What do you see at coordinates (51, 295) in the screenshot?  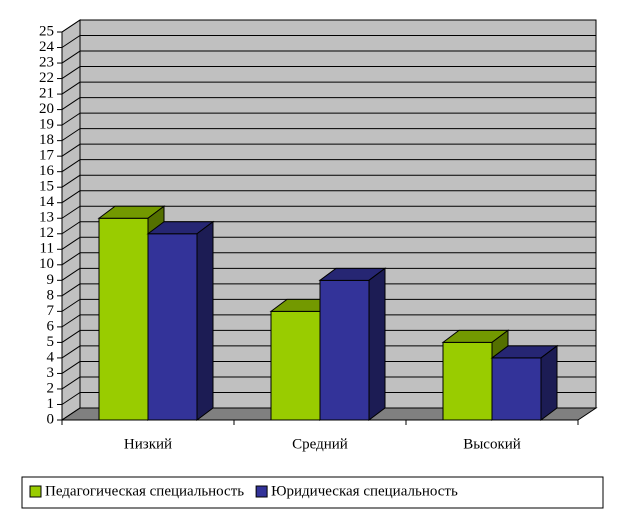 I see `y-tick-label: 8` at bounding box center [51, 295].